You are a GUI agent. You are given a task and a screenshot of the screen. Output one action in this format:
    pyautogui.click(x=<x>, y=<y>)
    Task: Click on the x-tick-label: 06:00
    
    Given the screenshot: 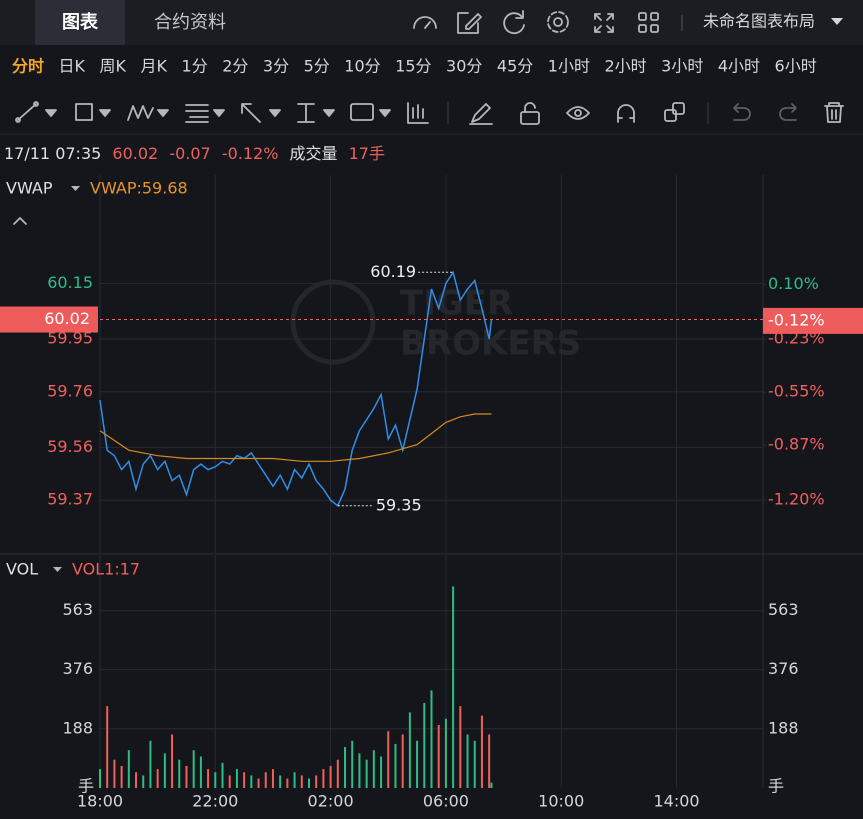 What is the action you would take?
    pyautogui.click(x=446, y=801)
    